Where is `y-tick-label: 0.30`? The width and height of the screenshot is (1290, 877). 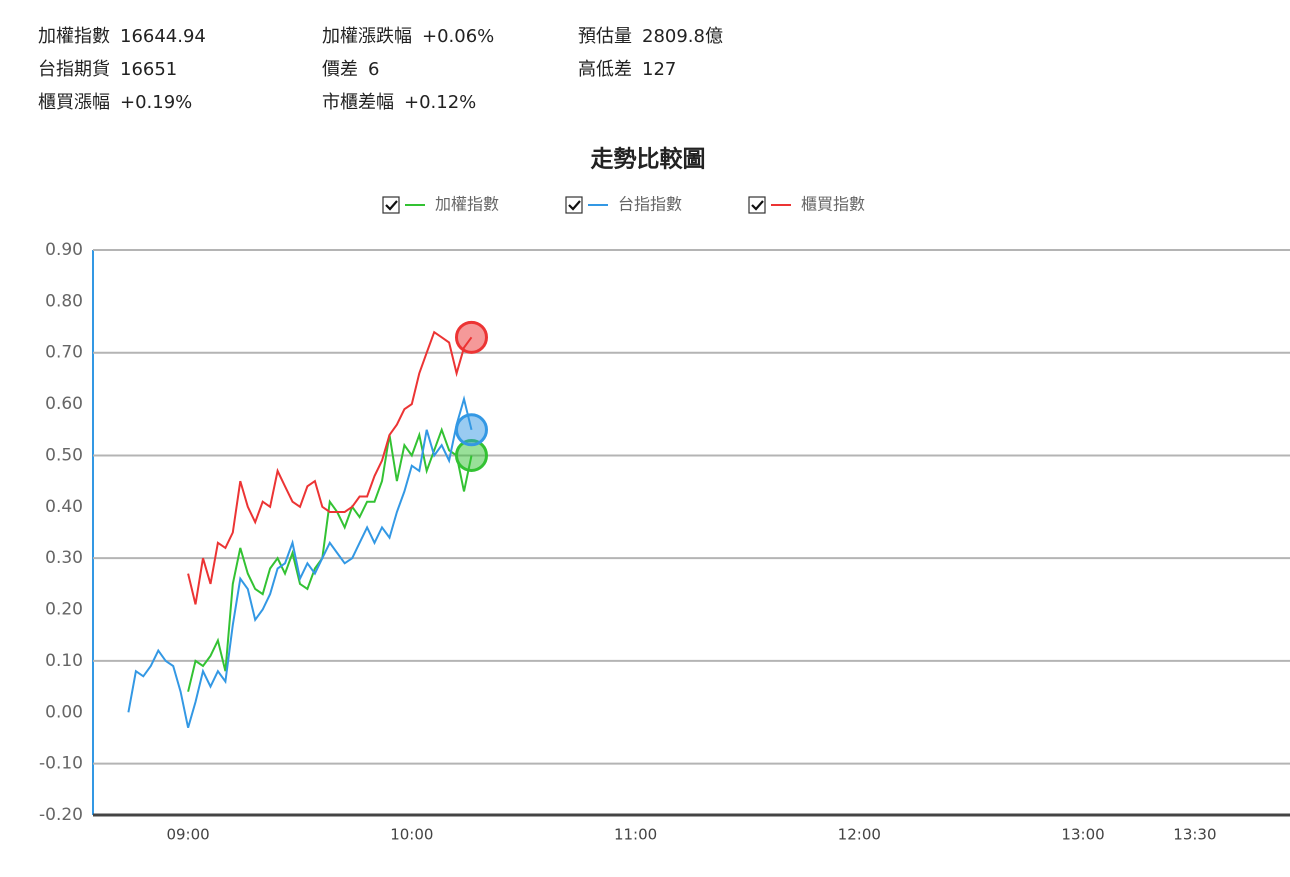
y-tick-label: 0.30 is located at coordinates (64, 558).